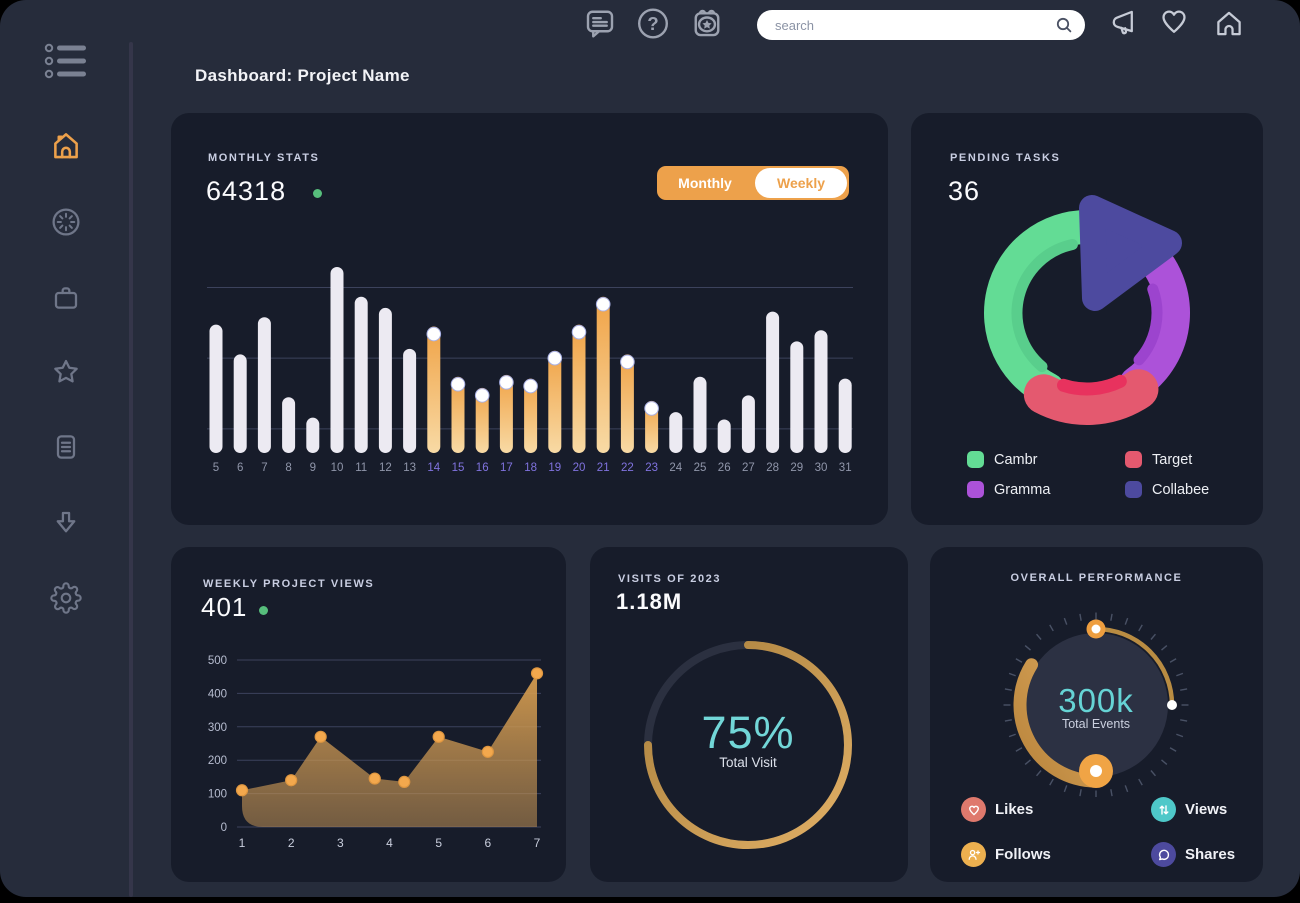 This screenshot has width=1300, height=903. Describe the element at coordinates (707, 26) in the screenshot. I see `calendar-icon` at that location.